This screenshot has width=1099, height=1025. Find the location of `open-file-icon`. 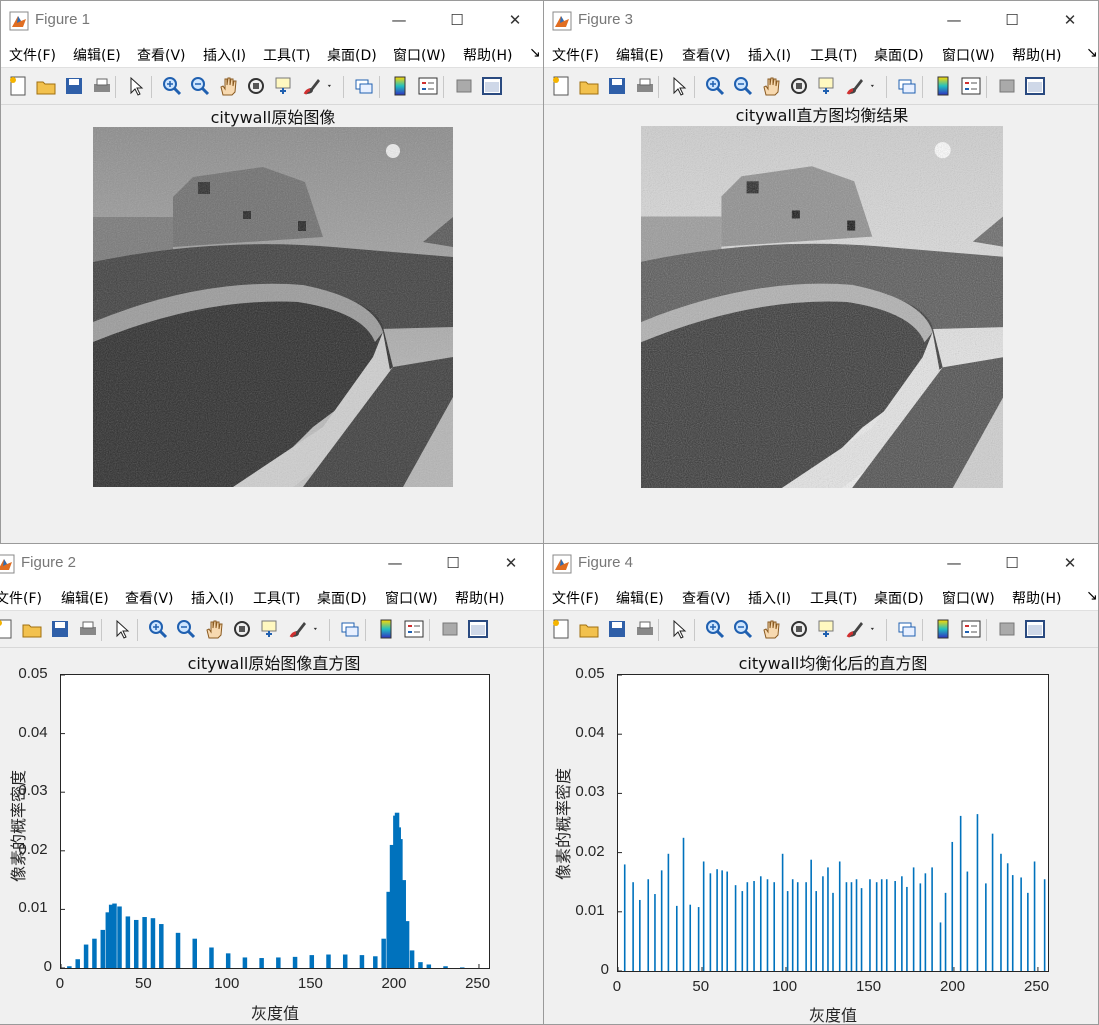

open-file-icon is located at coordinates (589, 629).